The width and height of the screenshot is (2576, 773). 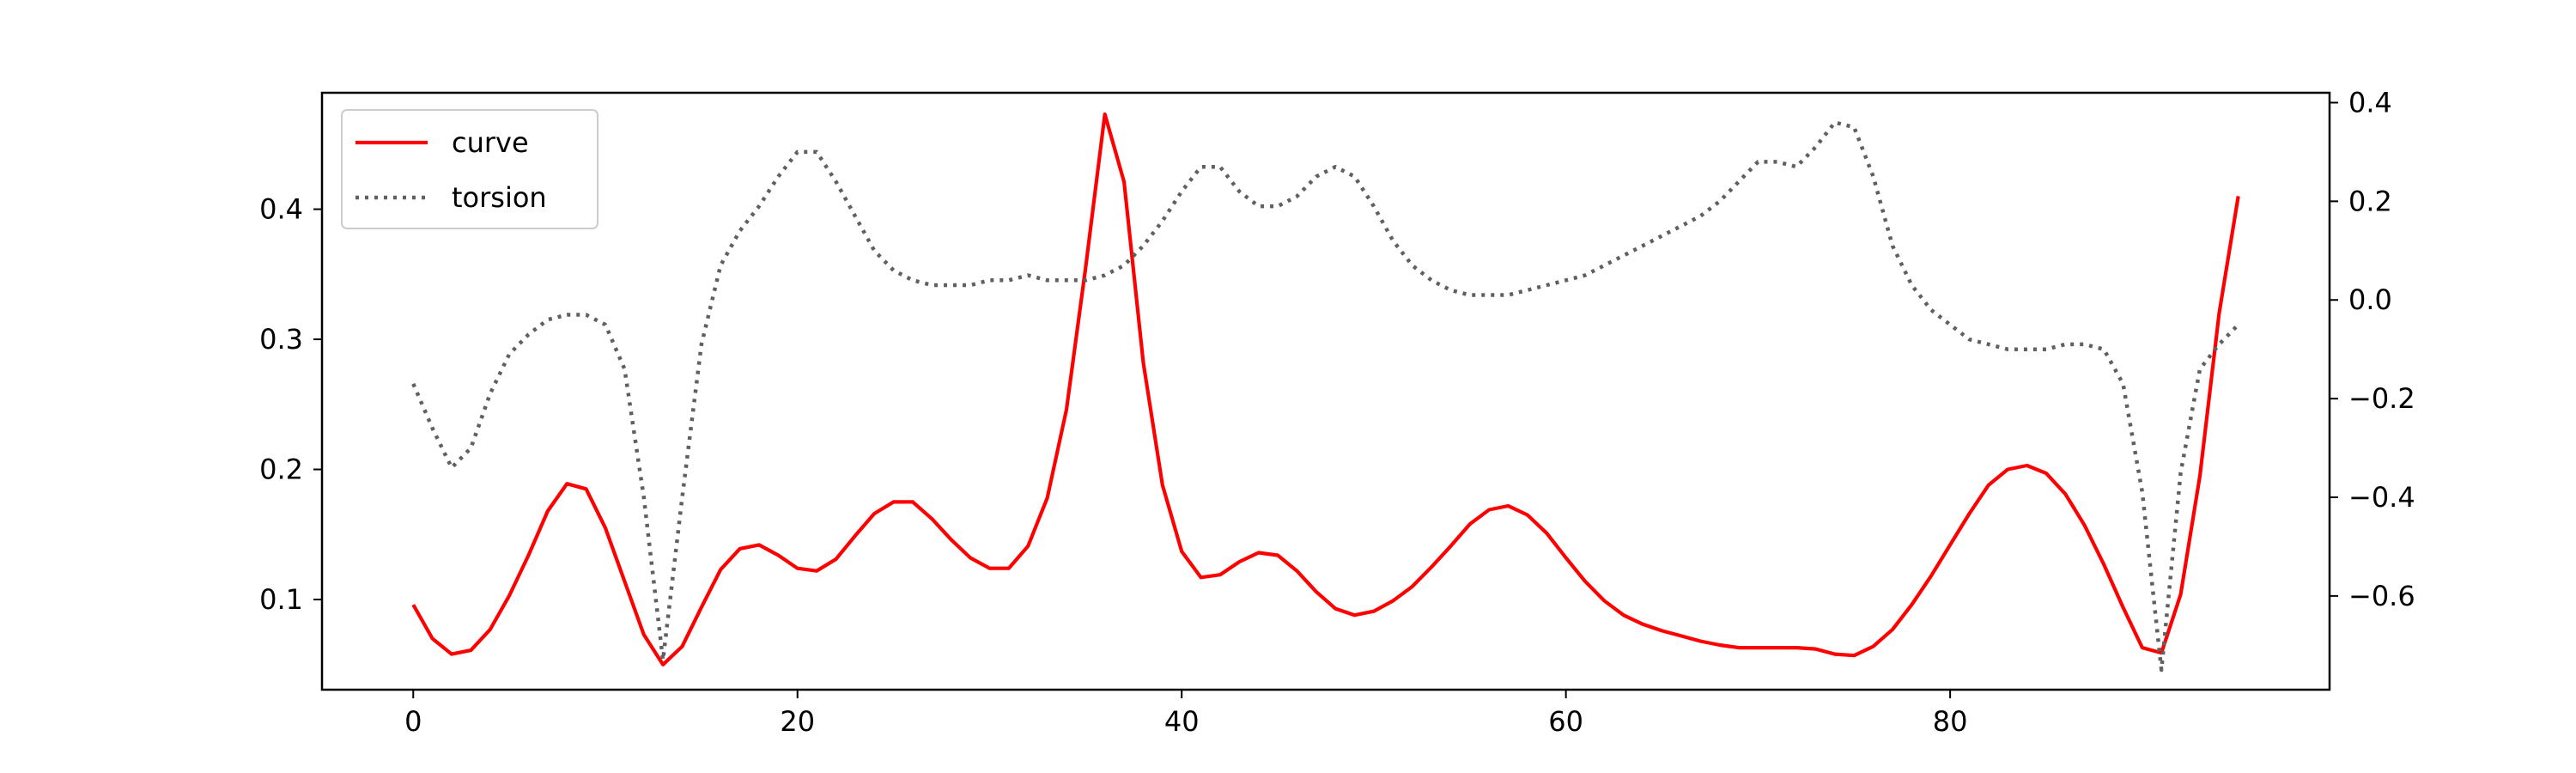 What do you see at coordinates (470, 169) in the screenshot?
I see `legend: curve torsion` at bounding box center [470, 169].